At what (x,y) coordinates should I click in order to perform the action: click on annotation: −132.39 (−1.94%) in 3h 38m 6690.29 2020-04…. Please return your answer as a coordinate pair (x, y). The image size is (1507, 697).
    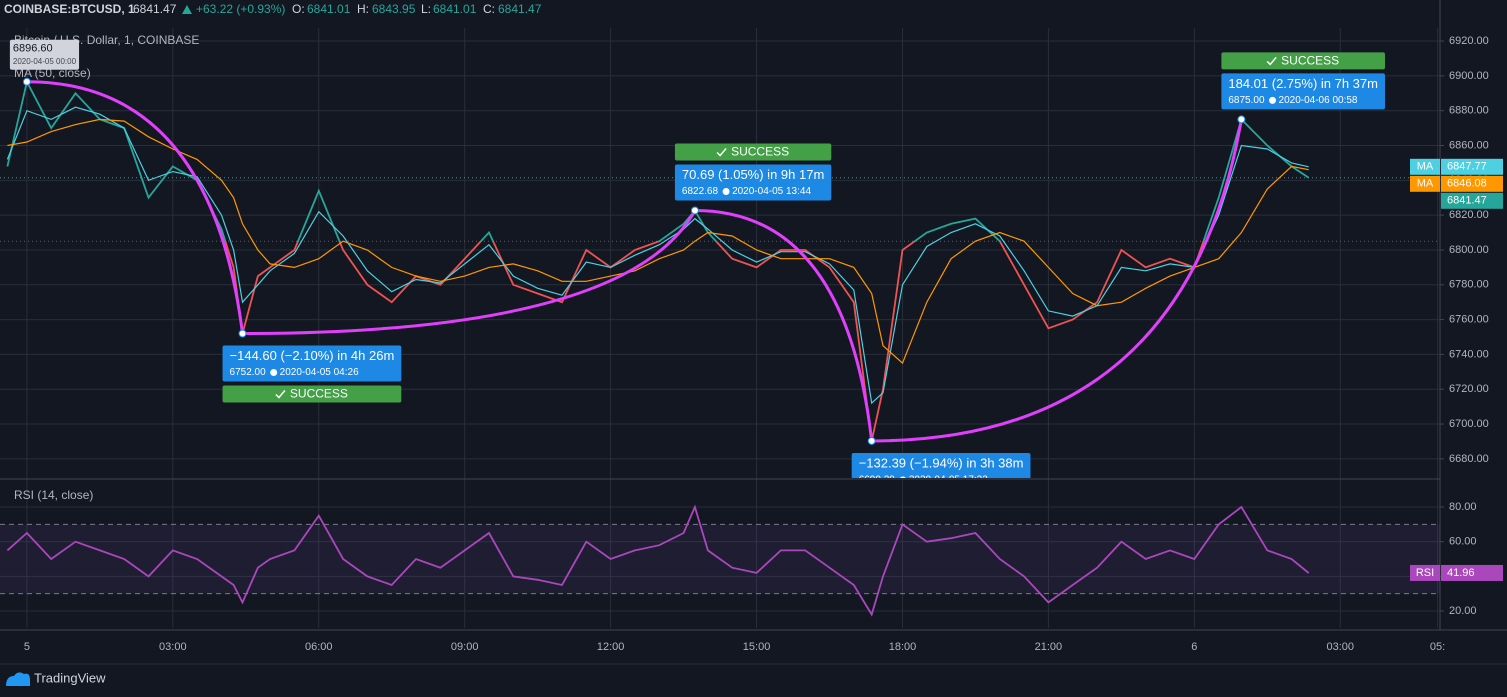
    Looking at the image, I should click on (941, 461).